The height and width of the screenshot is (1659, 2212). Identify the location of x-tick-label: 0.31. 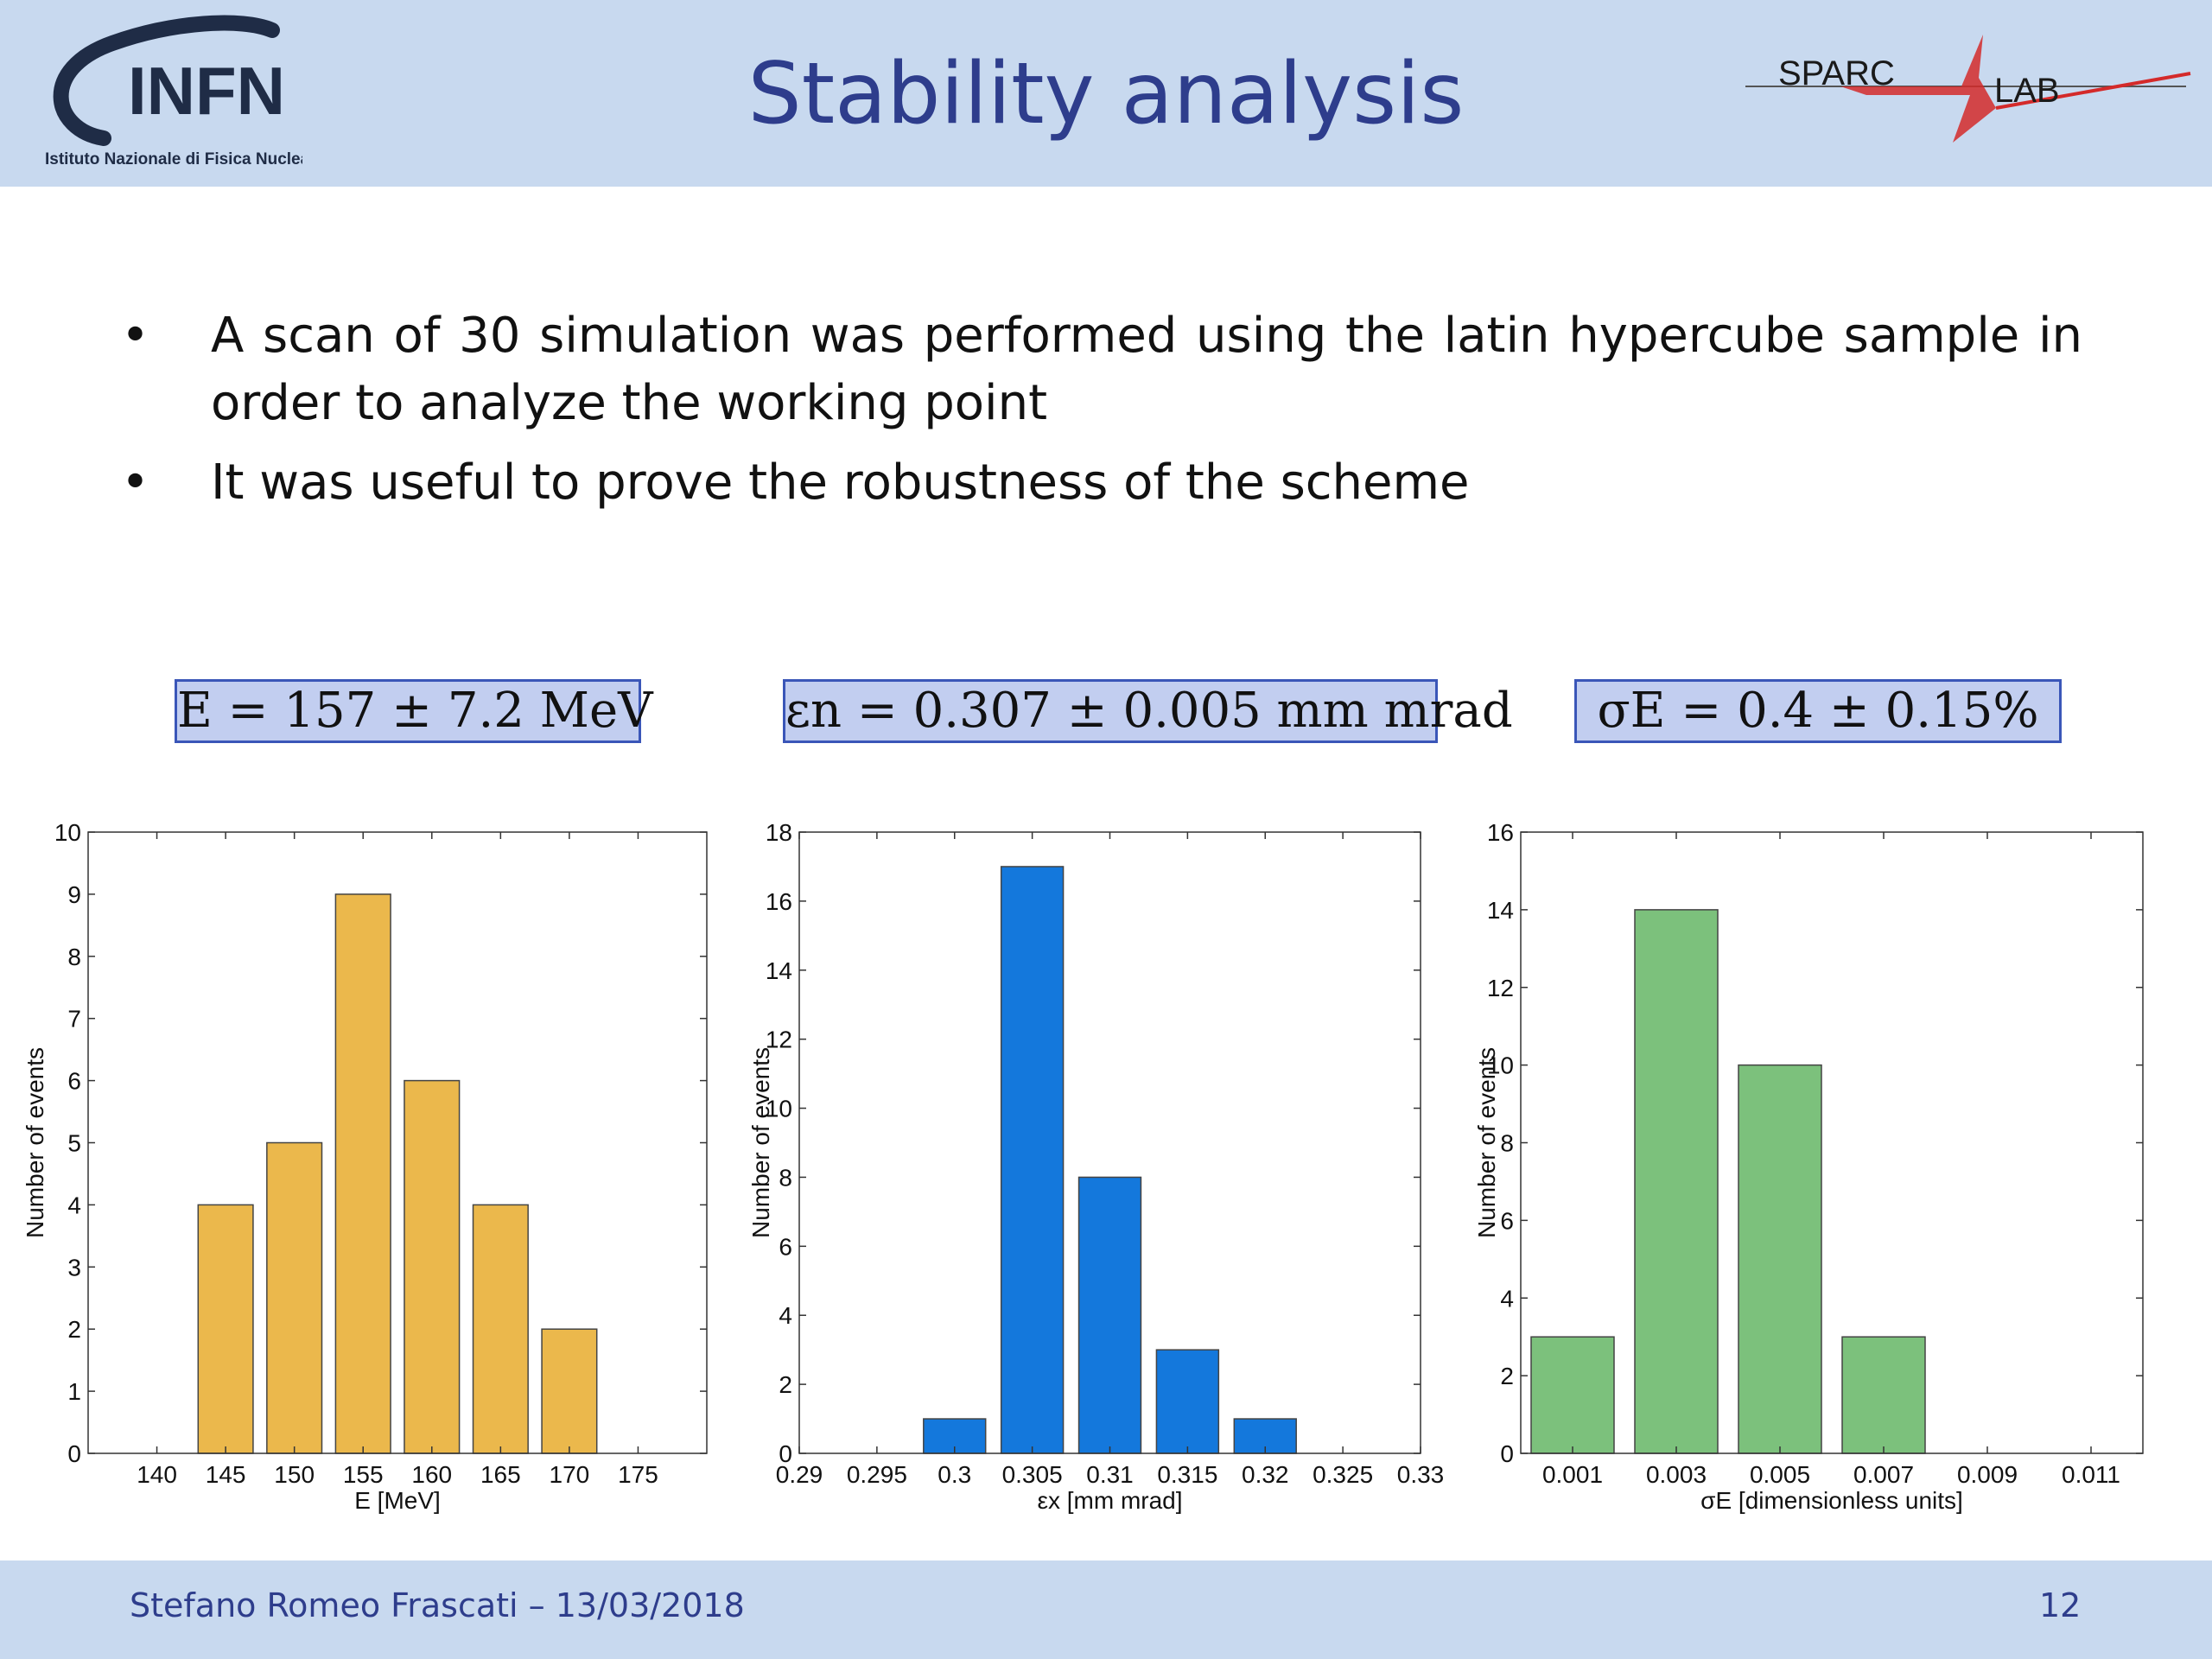
(1110, 1474).